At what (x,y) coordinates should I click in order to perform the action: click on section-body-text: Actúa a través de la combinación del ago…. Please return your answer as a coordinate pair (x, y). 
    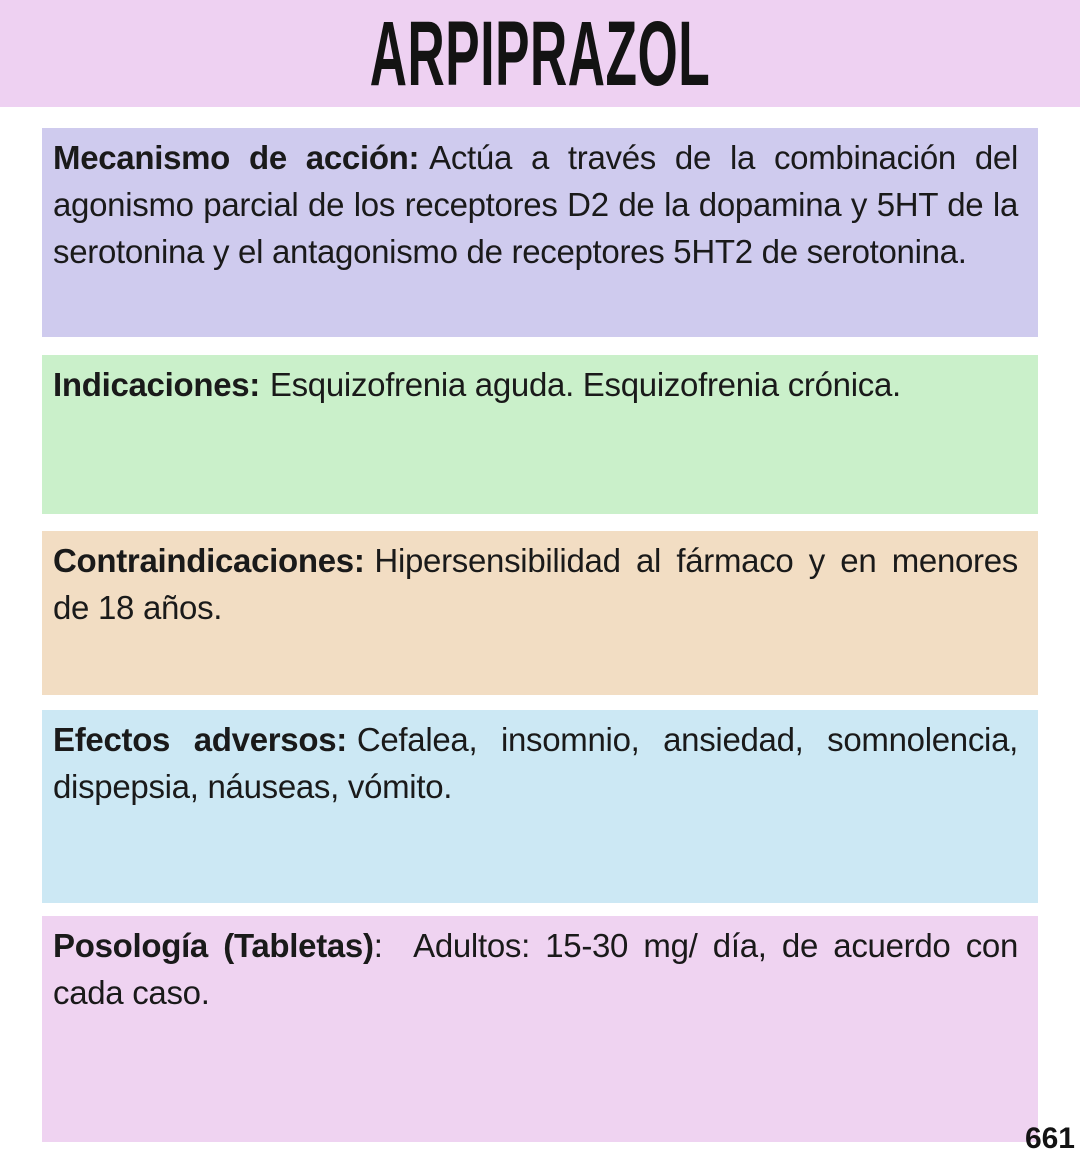
    Looking at the image, I should click on (536, 204).